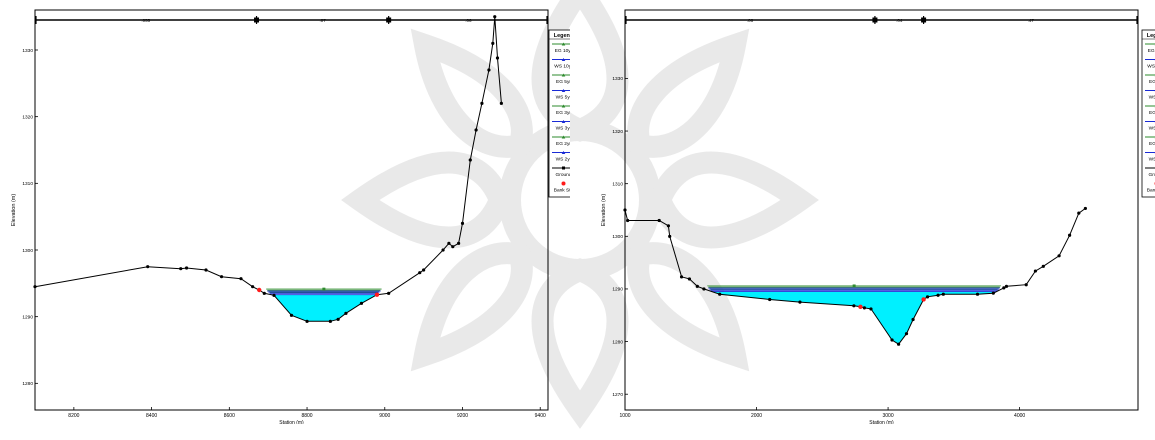 The image size is (1155, 440). Describe the element at coordinates (617, 79) in the screenshot. I see `y-tick-label: 1330` at that location.